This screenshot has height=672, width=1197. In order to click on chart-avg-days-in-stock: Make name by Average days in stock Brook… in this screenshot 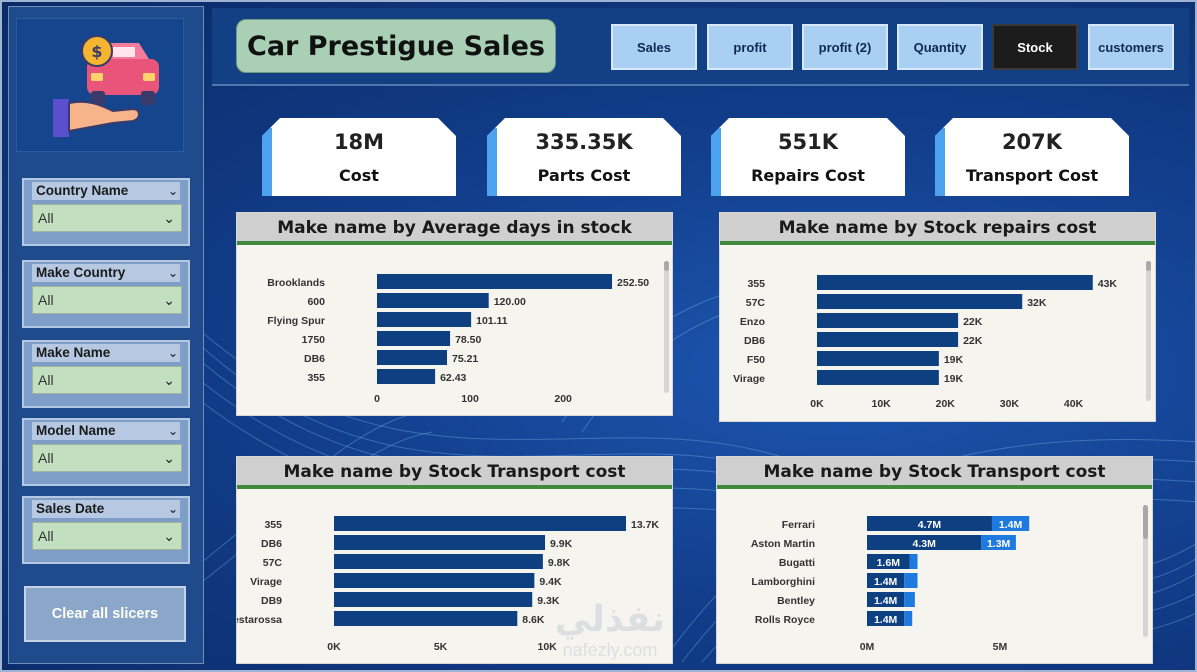, I will do `click(454, 314)`.